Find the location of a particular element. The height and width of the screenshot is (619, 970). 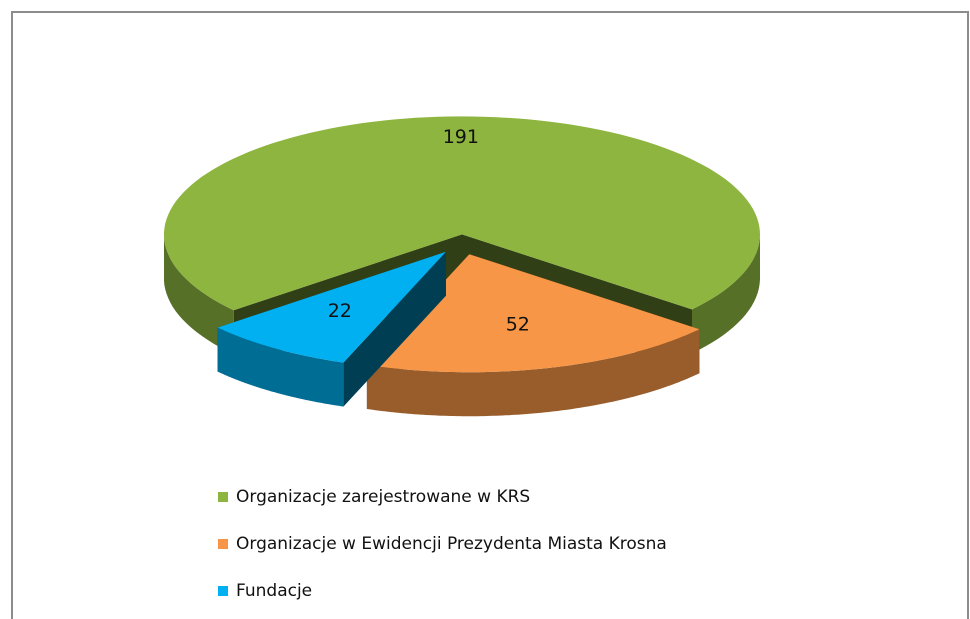

data-label: 52 is located at coordinates (518, 324).